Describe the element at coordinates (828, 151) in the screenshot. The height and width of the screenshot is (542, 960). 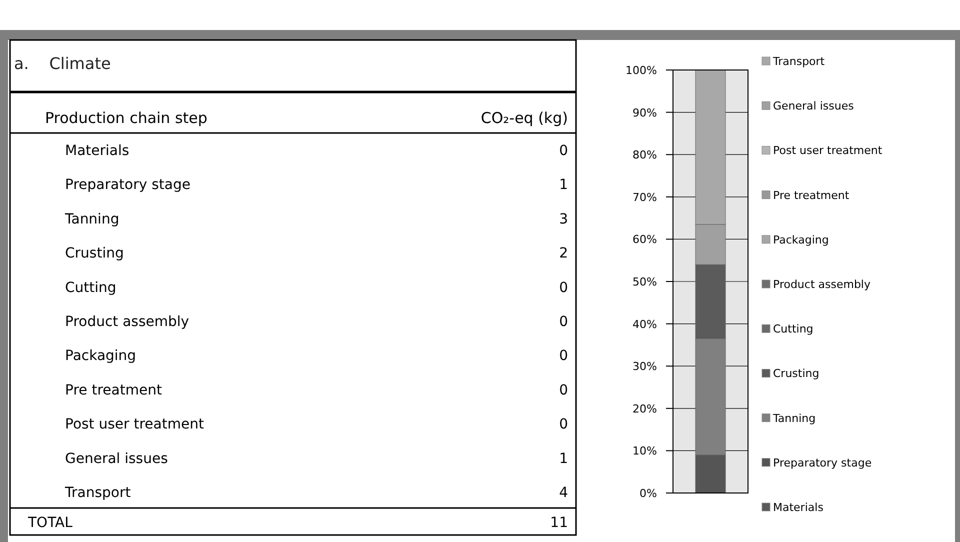
I see `legend-label: Post user treatment` at that location.